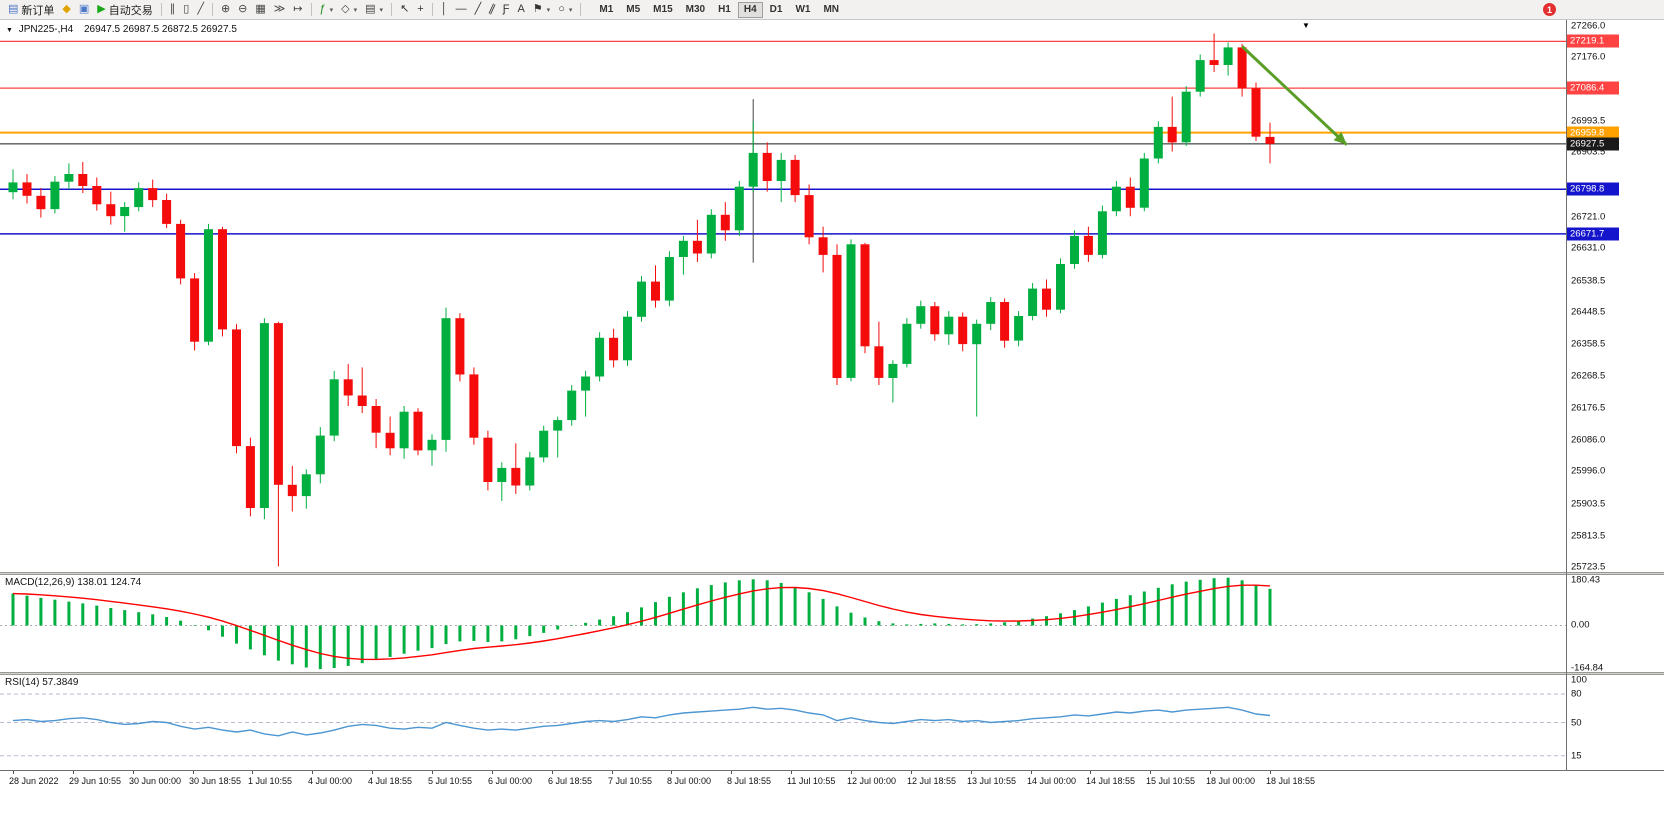  I want to click on price-tick-label: 26538.5, so click(1588, 281).